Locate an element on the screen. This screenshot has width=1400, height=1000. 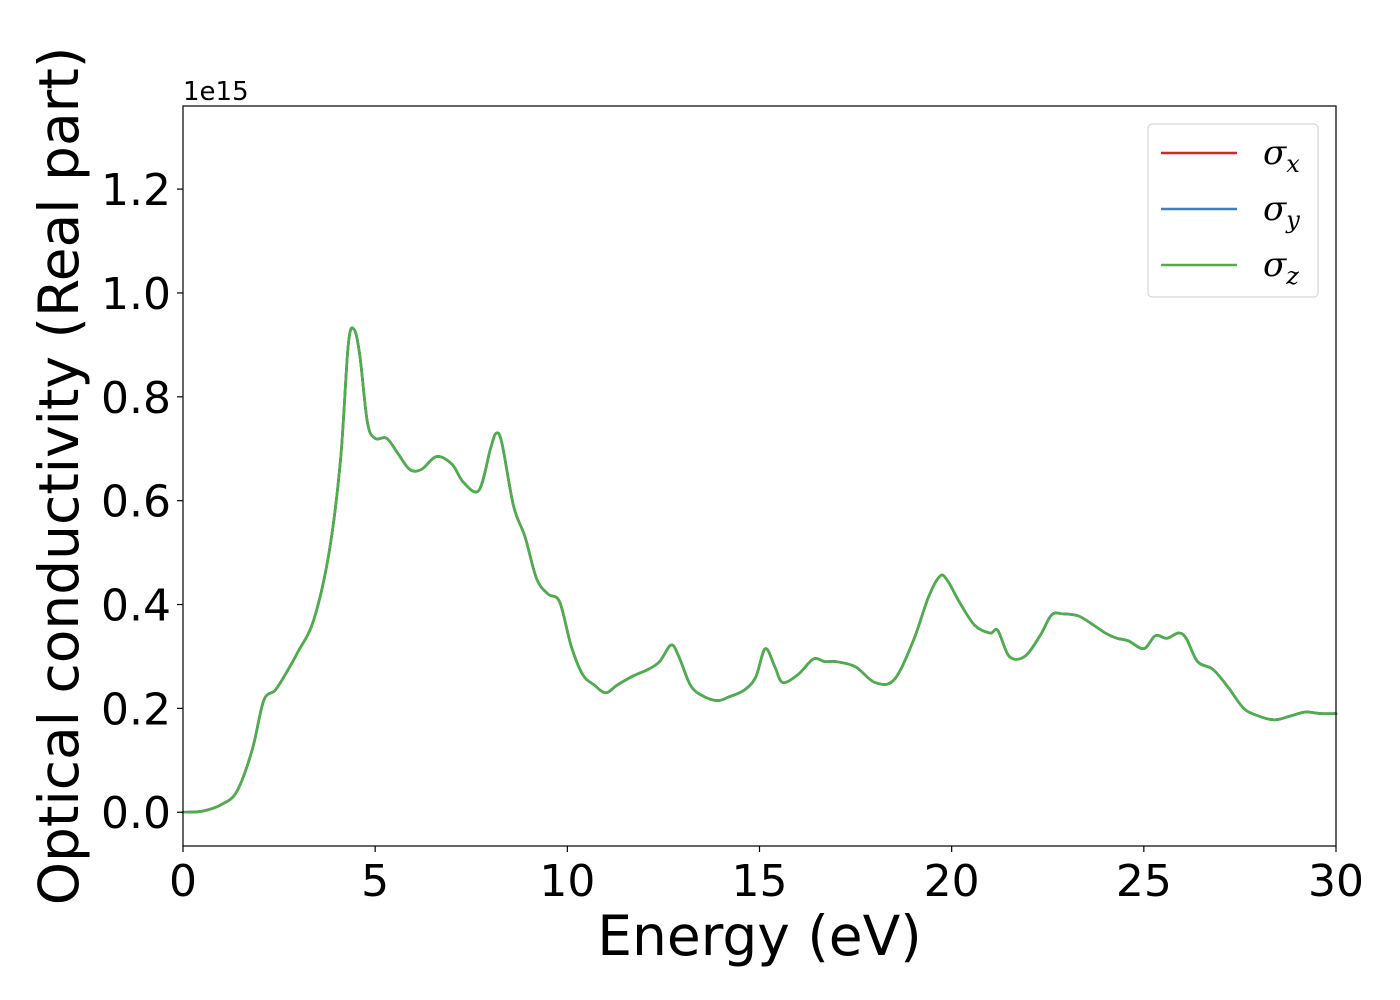
y-axis-ticks: 0.0 0.2 0.4 0.6 0.8 1.0 1.2 is located at coordinates (142, 502).